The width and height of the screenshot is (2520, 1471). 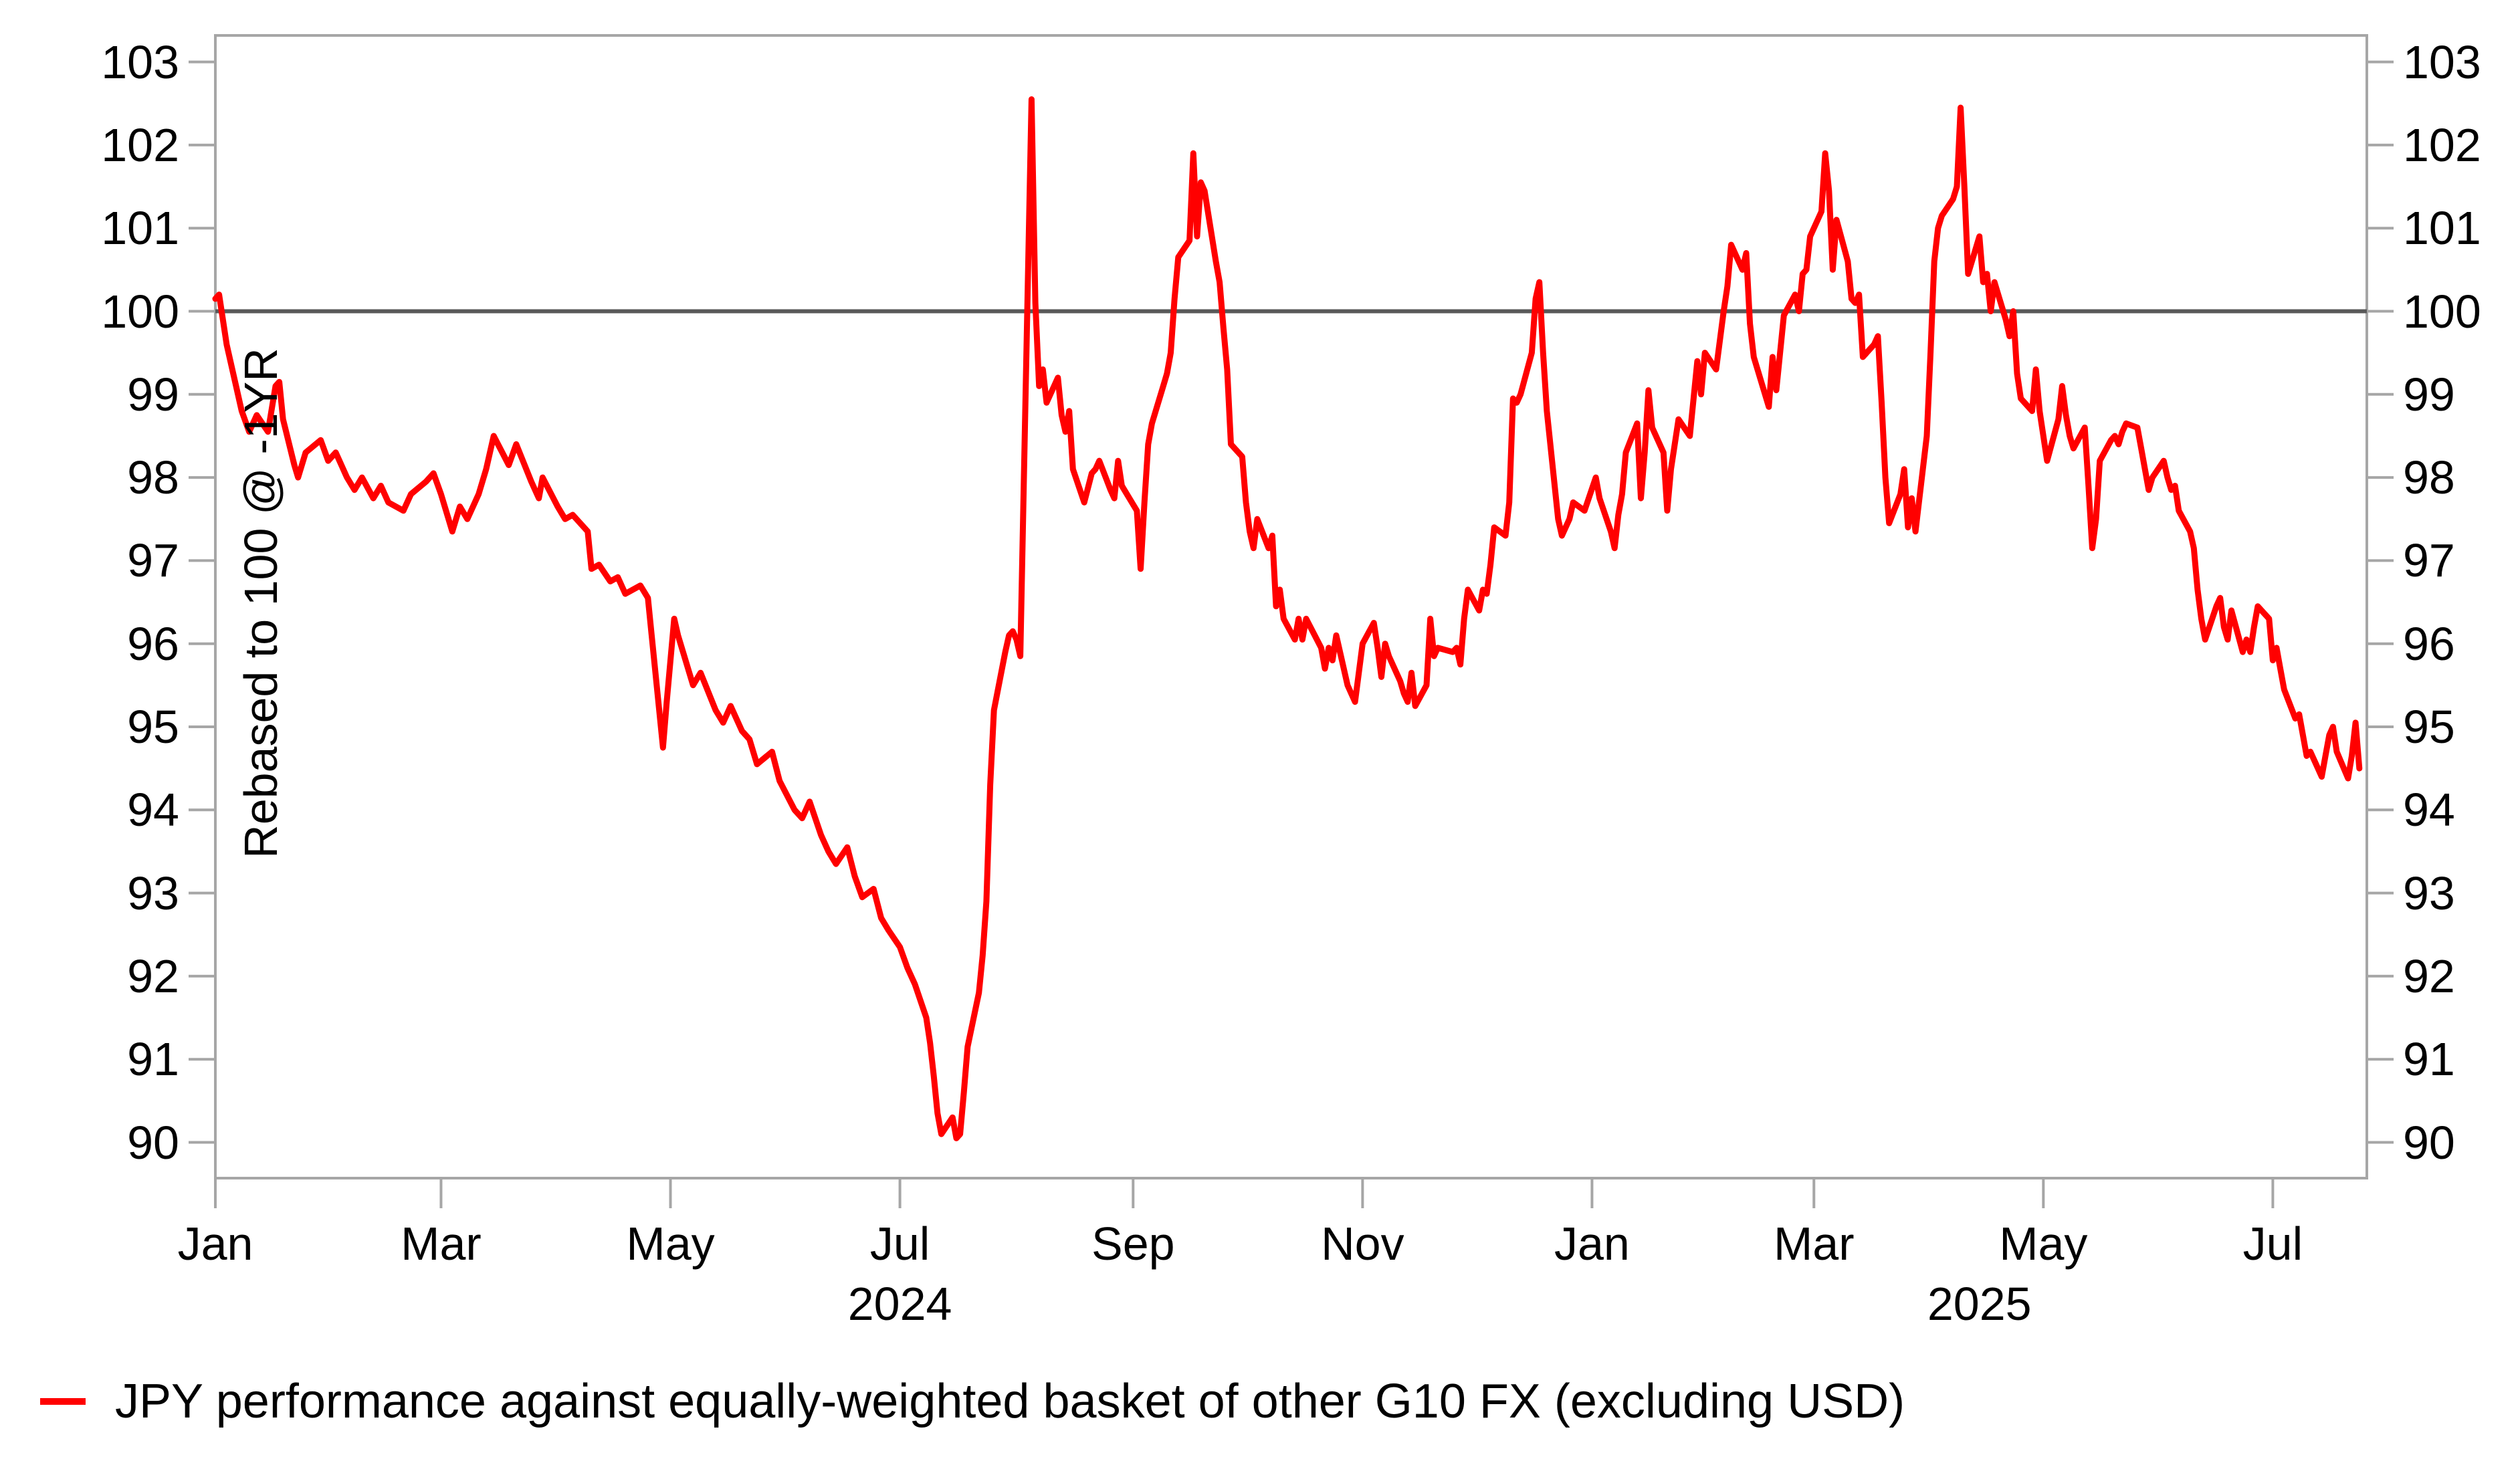 What do you see at coordinates (670, 1244) in the screenshot?
I see `x-tick-label-2024-05-01: May` at bounding box center [670, 1244].